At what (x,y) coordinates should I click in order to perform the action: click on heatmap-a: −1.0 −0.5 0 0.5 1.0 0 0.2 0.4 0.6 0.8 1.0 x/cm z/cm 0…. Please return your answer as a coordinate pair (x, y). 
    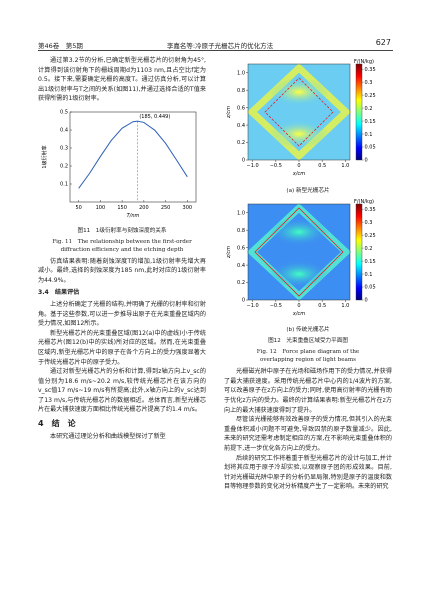
    Looking at the image, I should click on (301, 118).